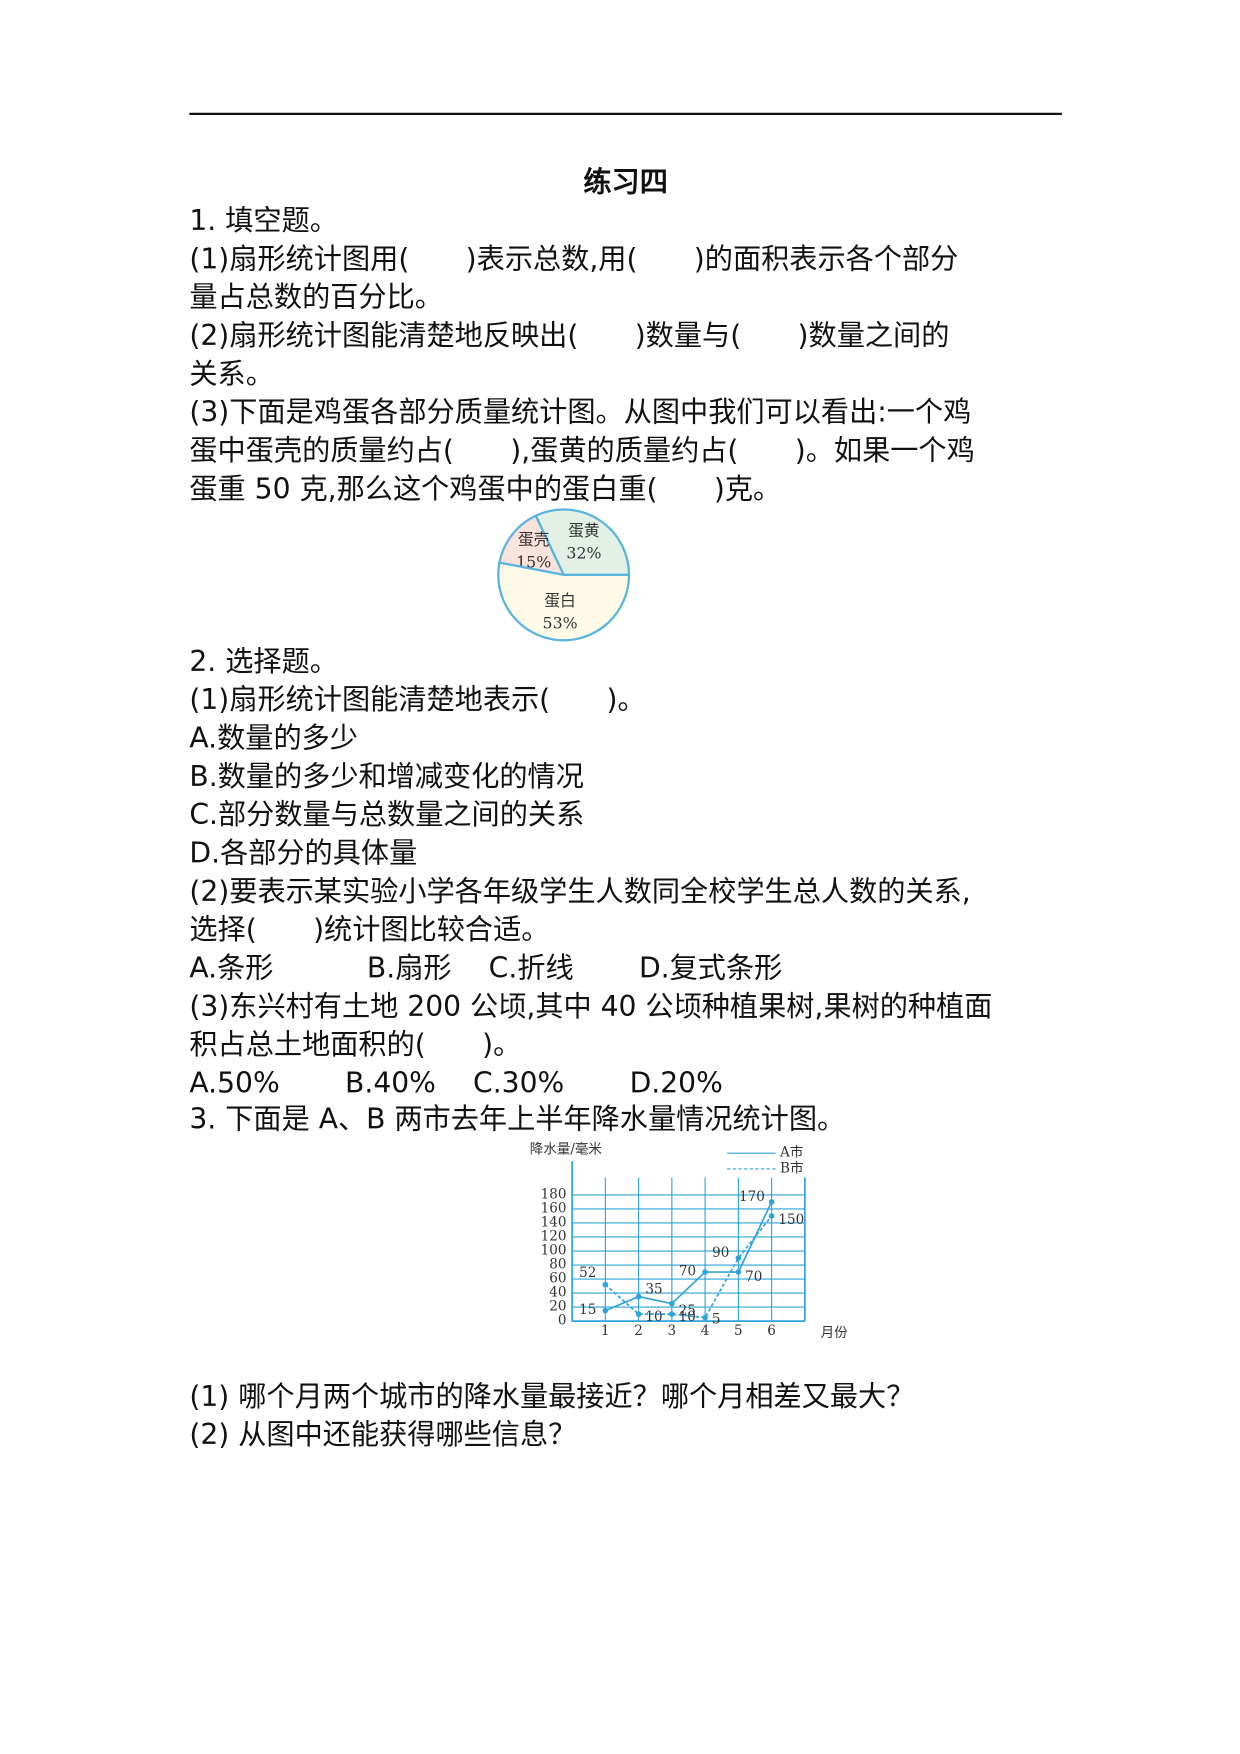  I want to click on text-line: 蛋中蛋壳的质量约占( ),蛋黄的质量约占( )。如果一个鸡, so click(581, 450).